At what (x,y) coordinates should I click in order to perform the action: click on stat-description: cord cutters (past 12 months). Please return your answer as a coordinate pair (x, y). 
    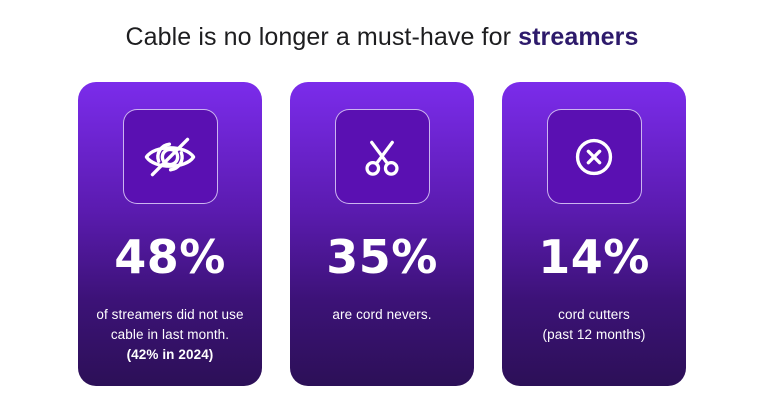
    Looking at the image, I should click on (594, 325).